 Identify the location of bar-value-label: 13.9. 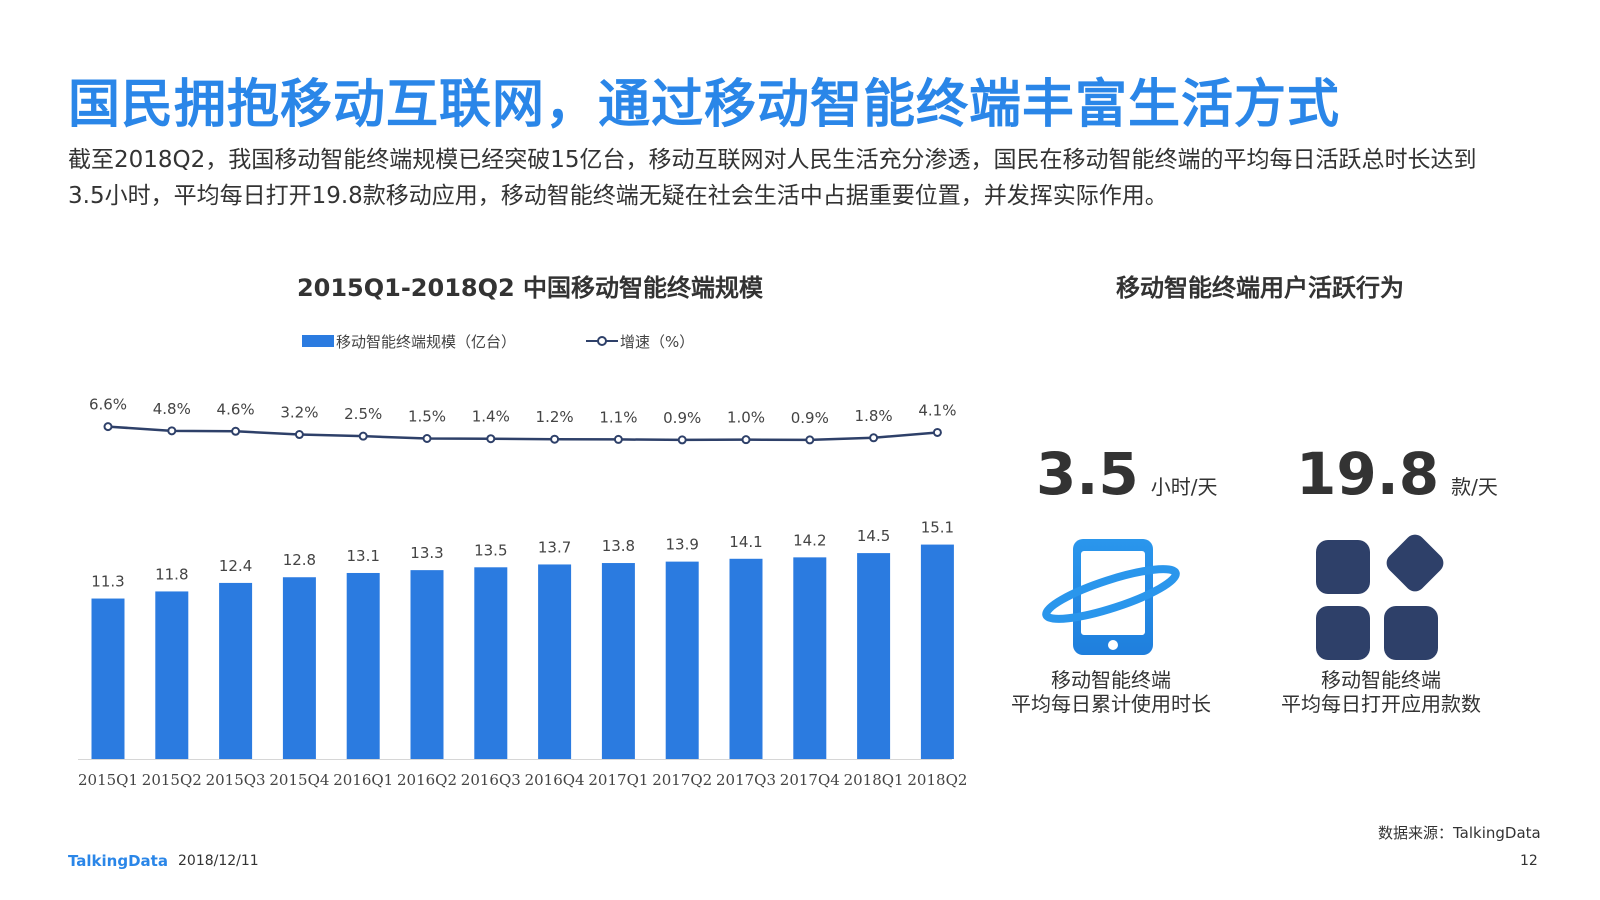
(681, 545).